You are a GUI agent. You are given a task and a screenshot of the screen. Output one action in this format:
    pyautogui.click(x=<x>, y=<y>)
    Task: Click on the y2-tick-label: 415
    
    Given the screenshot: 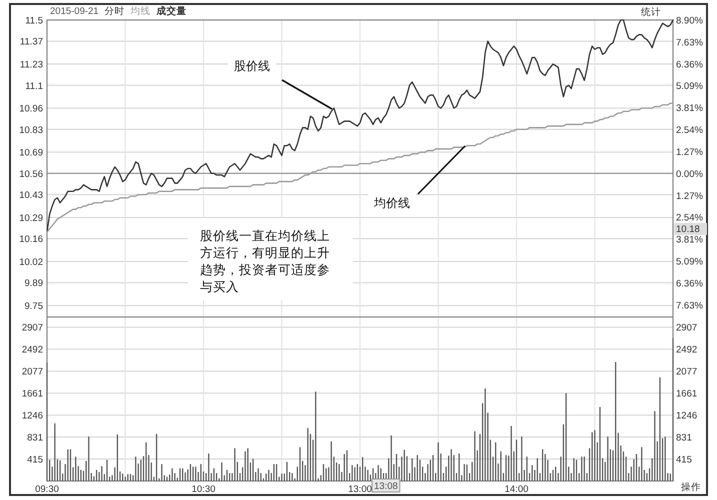 What is the action you would take?
    pyautogui.click(x=684, y=460)
    